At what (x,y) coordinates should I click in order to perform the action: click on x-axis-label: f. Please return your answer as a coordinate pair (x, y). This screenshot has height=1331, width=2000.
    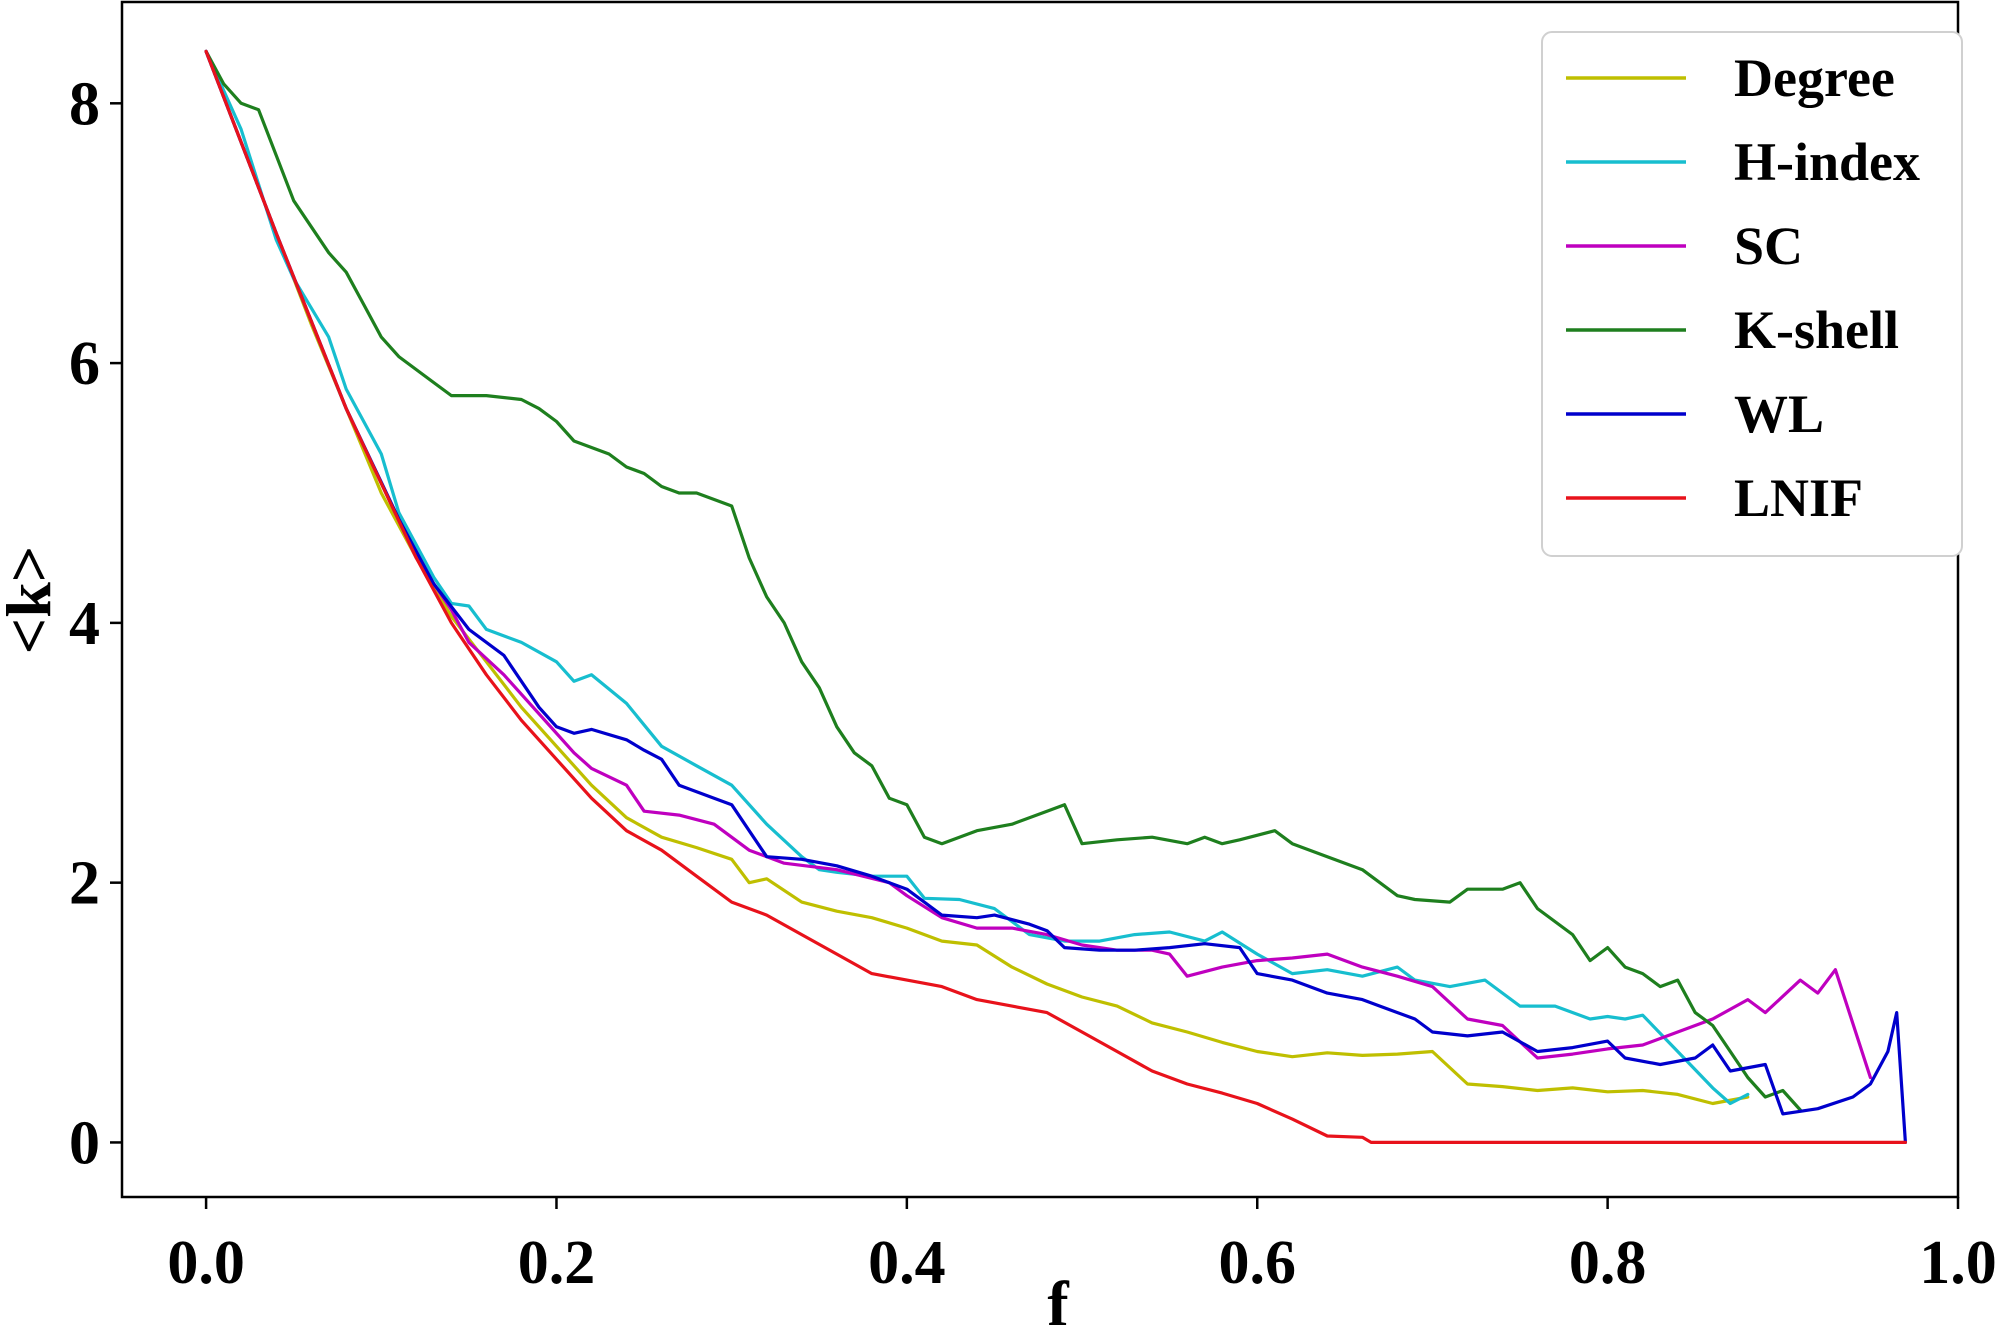
    Looking at the image, I should click on (1058, 1299).